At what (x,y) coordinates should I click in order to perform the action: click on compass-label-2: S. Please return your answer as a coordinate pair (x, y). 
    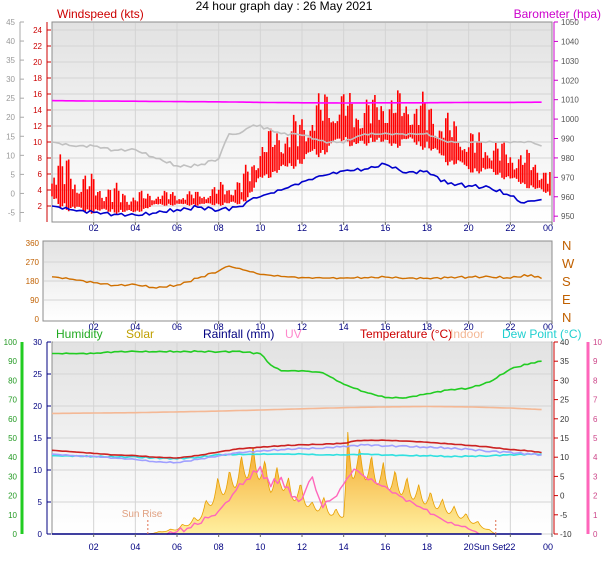
    Looking at the image, I should click on (566, 281).